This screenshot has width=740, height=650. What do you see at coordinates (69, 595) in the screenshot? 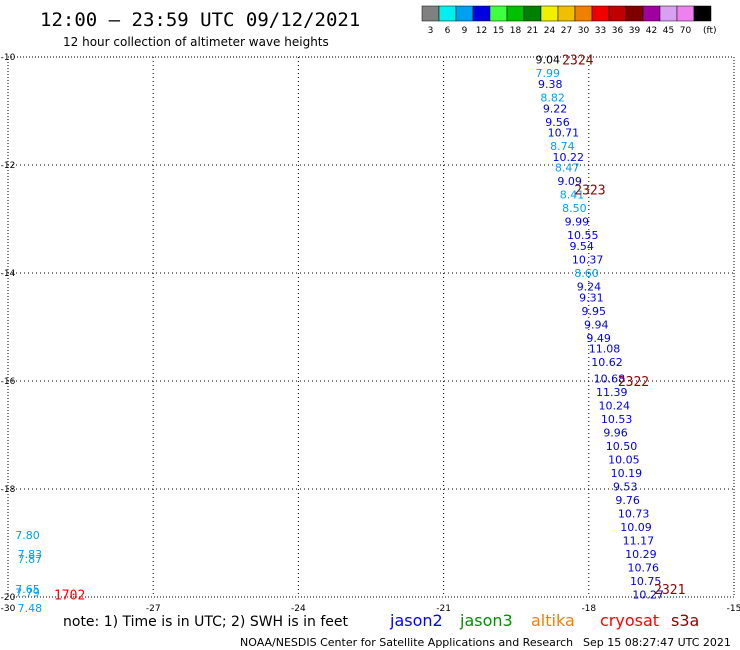
I see `pass-number-label: 1702` at bounding box center [69, 595].